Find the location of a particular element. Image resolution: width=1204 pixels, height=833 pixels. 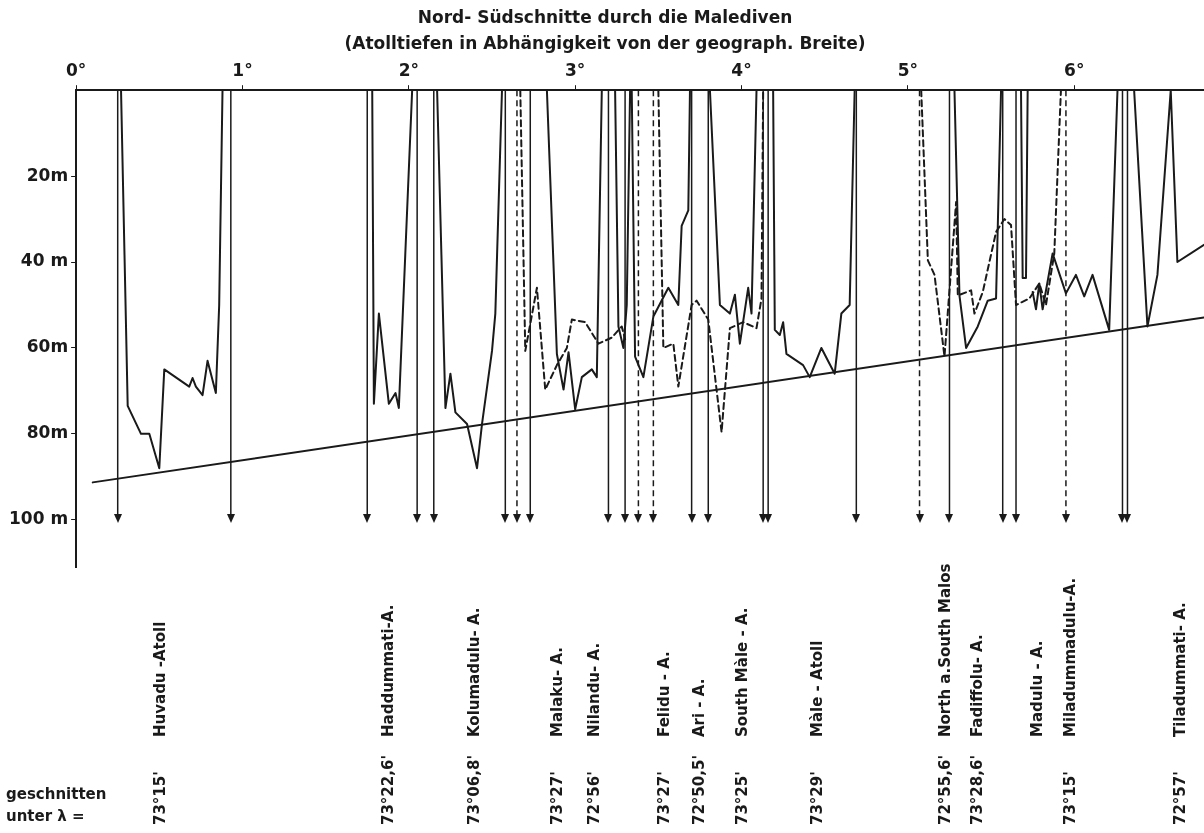

text: Ari - A. is located at coordinates (698, 707).